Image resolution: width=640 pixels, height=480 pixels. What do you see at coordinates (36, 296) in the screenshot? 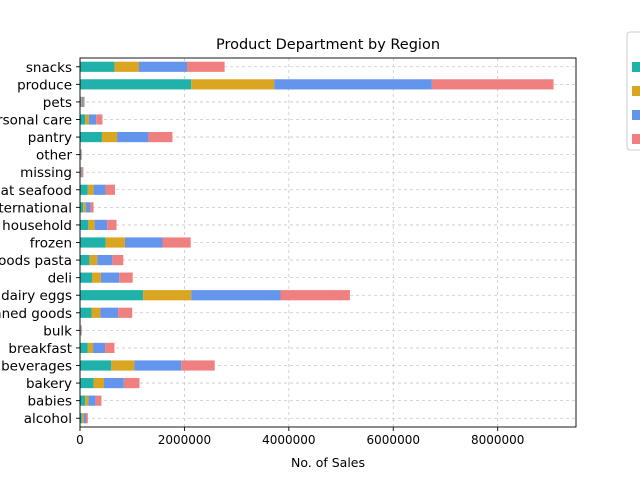
I see `y-tick-label: dairy eggs` at bounding box center [36, 296].